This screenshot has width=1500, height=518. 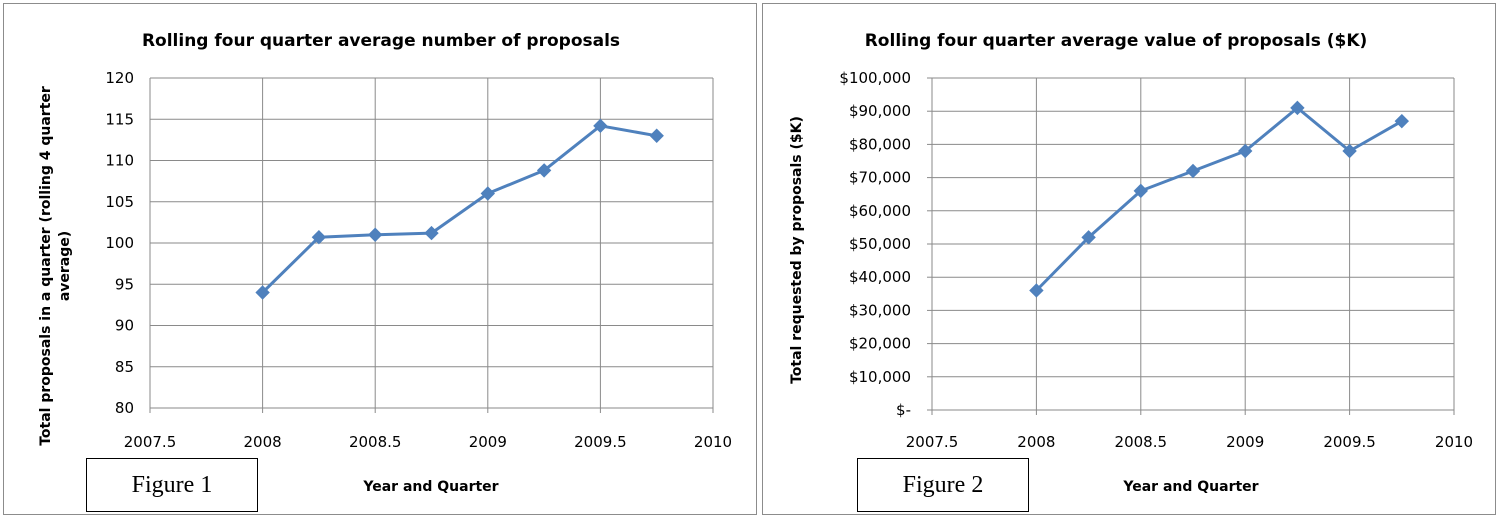 What do you see at coordinates (65, 266) in the screenshot?
I see `y-axis-label-line: average)` at bounding box center [65, 266].